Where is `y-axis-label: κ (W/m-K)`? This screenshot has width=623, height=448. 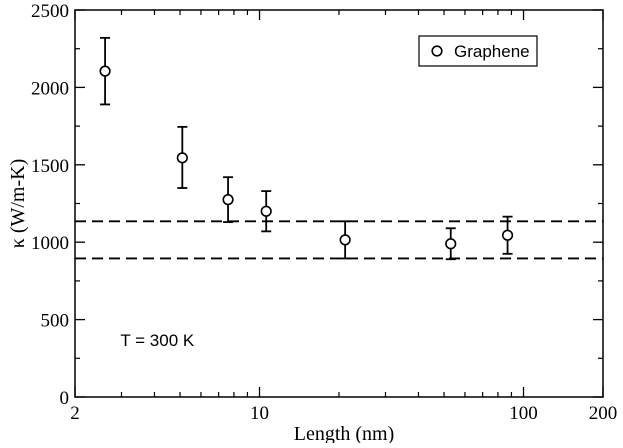 y-axis-label: κ (W/m-K) is located at coordinates (18, 204).